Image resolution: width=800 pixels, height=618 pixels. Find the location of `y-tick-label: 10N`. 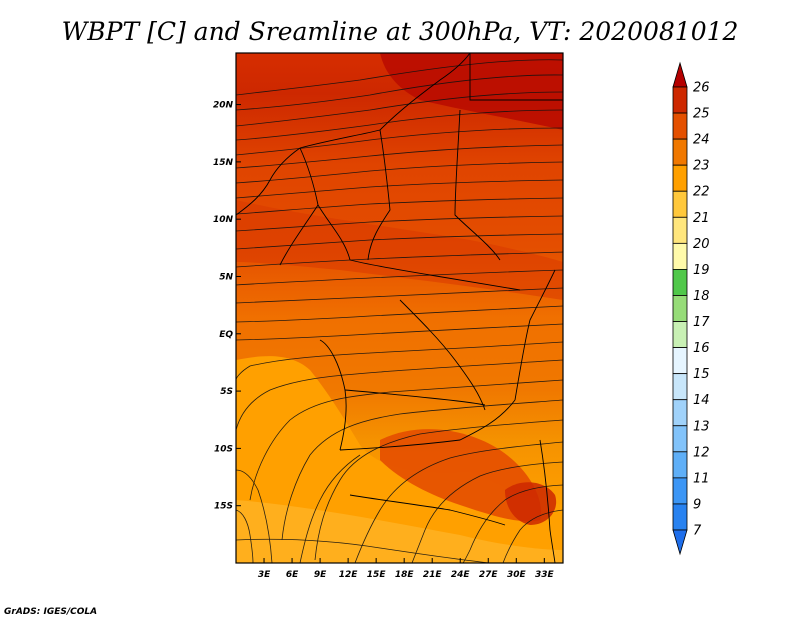

y-tick-label: 10N is located at coordinates (223, 220).